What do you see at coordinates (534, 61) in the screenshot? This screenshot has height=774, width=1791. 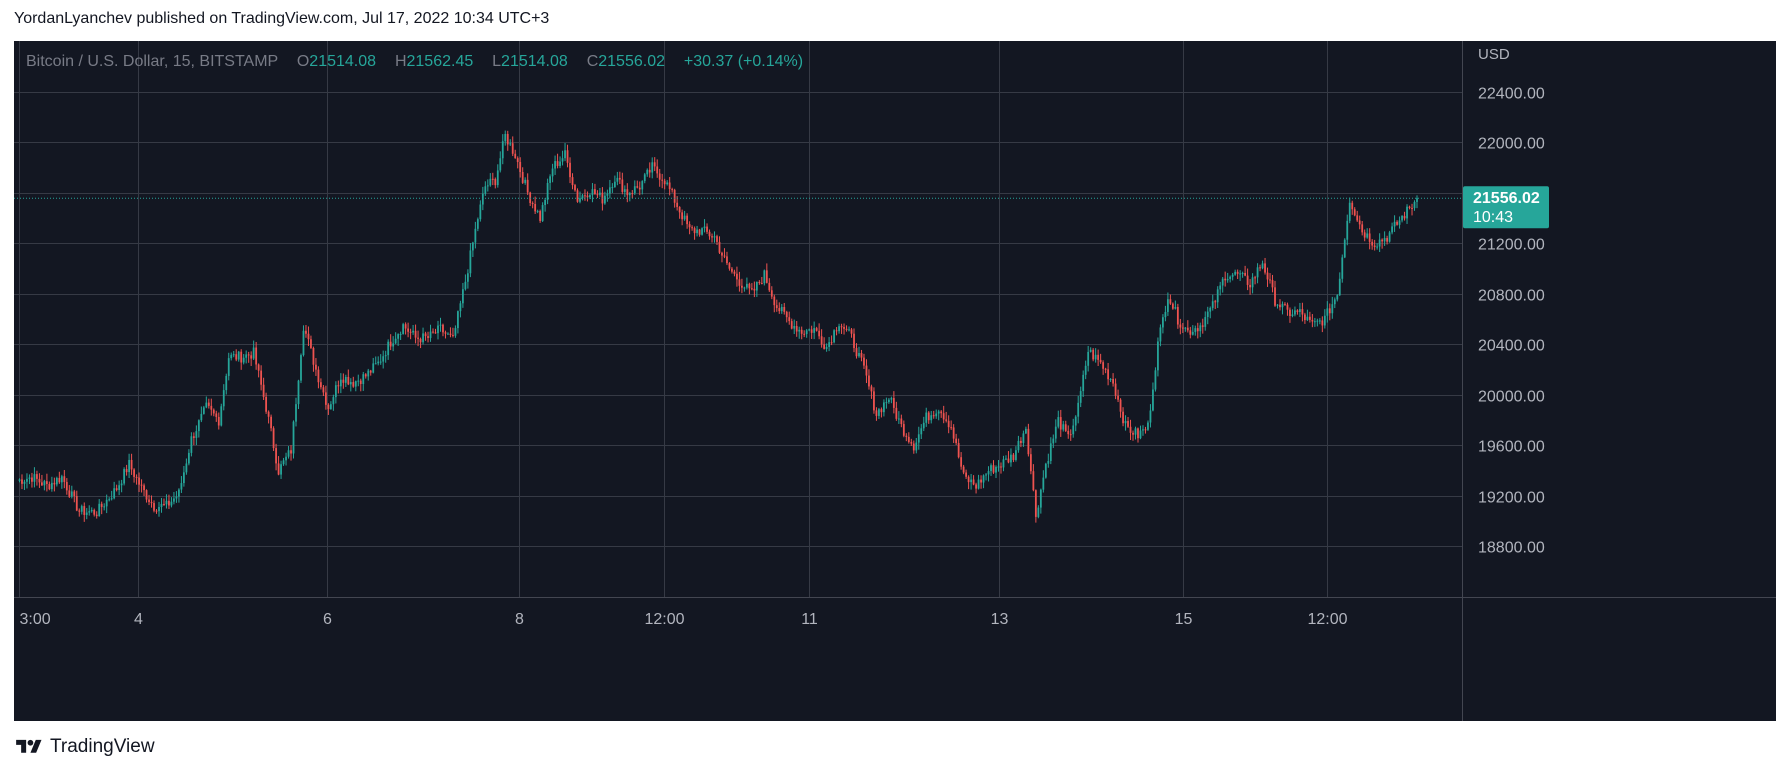 I see `low-value: 21514.08` at bounding box center [534, 61].